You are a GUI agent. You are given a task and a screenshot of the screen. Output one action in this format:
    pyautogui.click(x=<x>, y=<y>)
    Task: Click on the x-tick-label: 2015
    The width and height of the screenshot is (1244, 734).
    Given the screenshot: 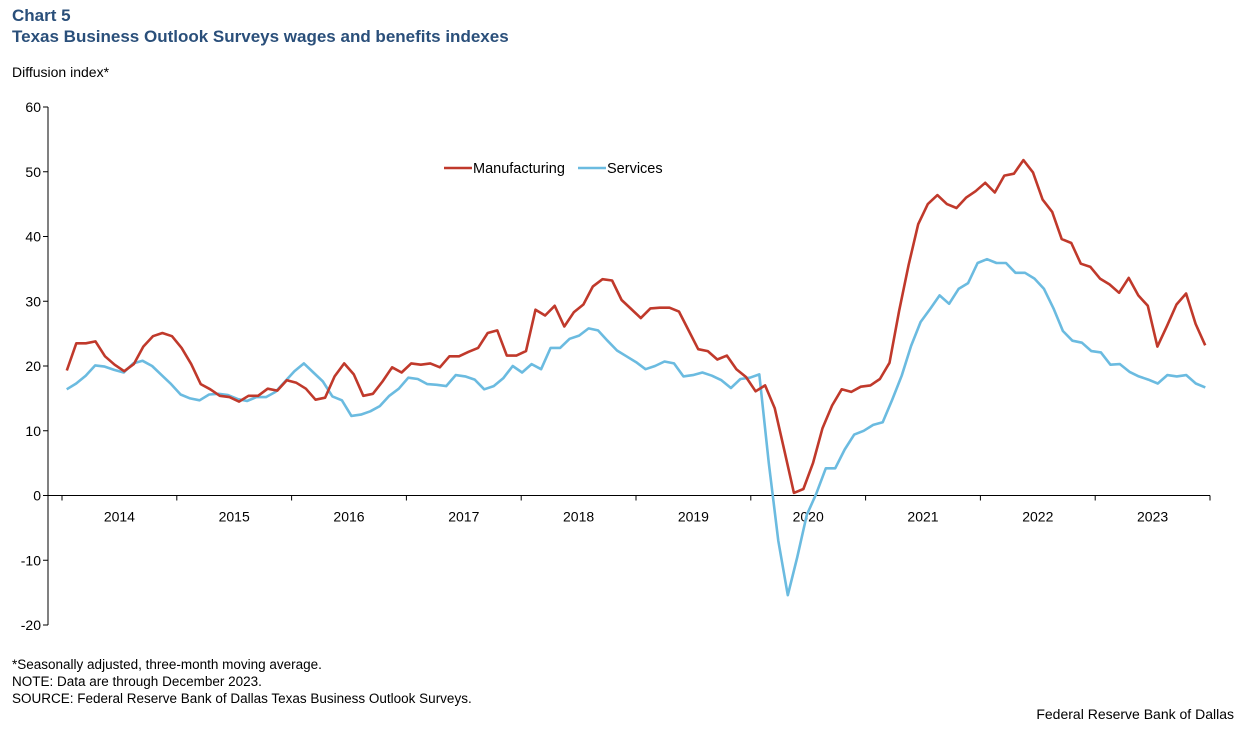 What is the action you would take?
    pyautogui.click(x=234, y=517)
    